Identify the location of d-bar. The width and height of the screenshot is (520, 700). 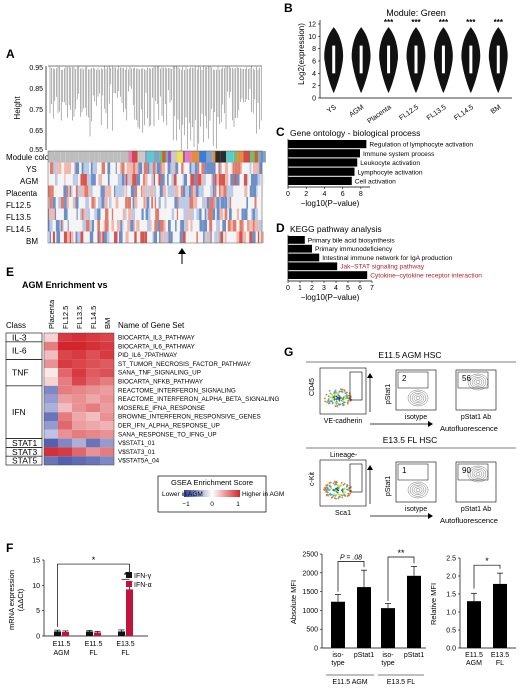
(304, 257).